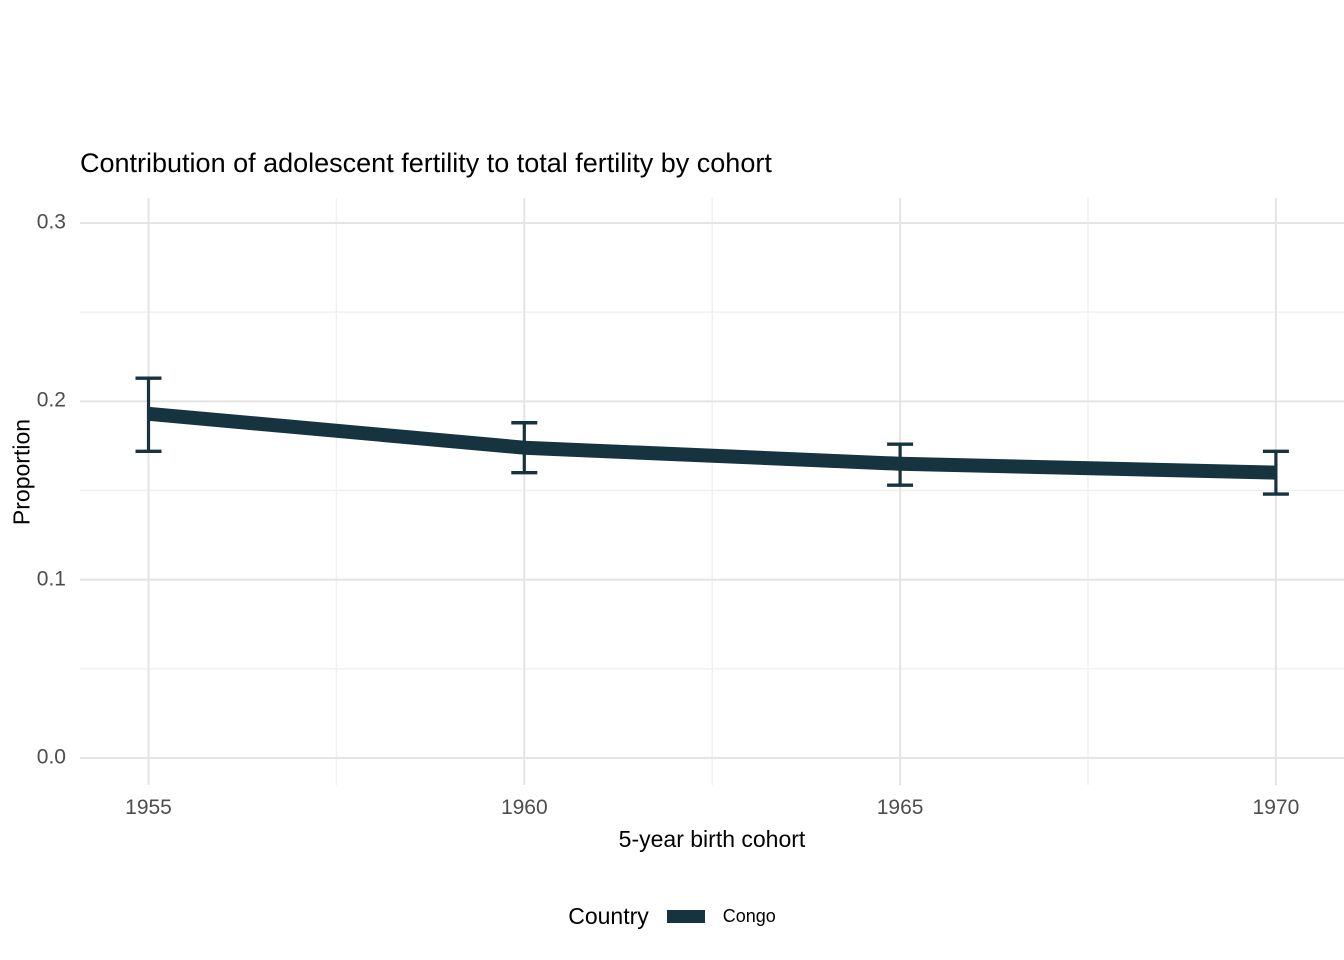  Describe the element at coordinates (148, 807) in the screenshot. I see `x-tick-label: 1955` at that location.